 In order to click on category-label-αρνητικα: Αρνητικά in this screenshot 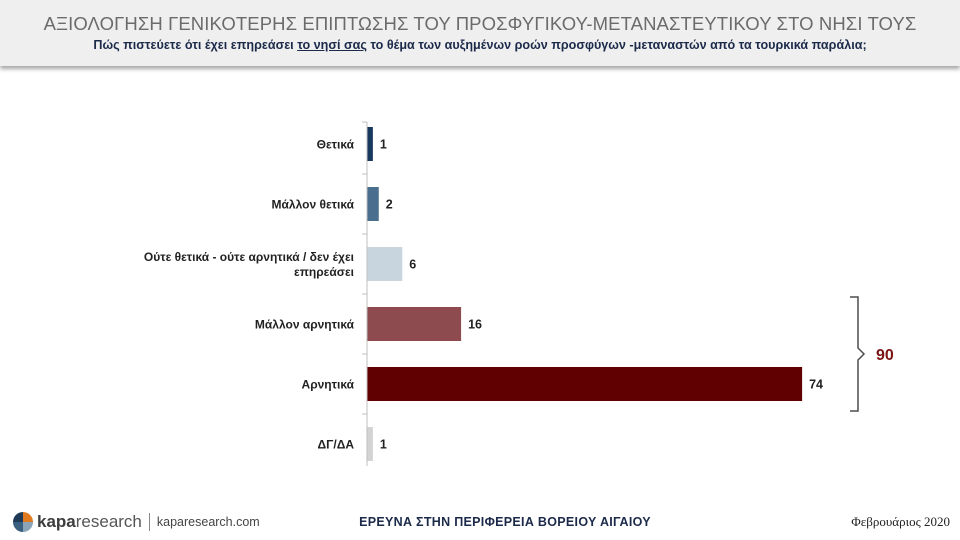, I will do `click(328, 385)`.